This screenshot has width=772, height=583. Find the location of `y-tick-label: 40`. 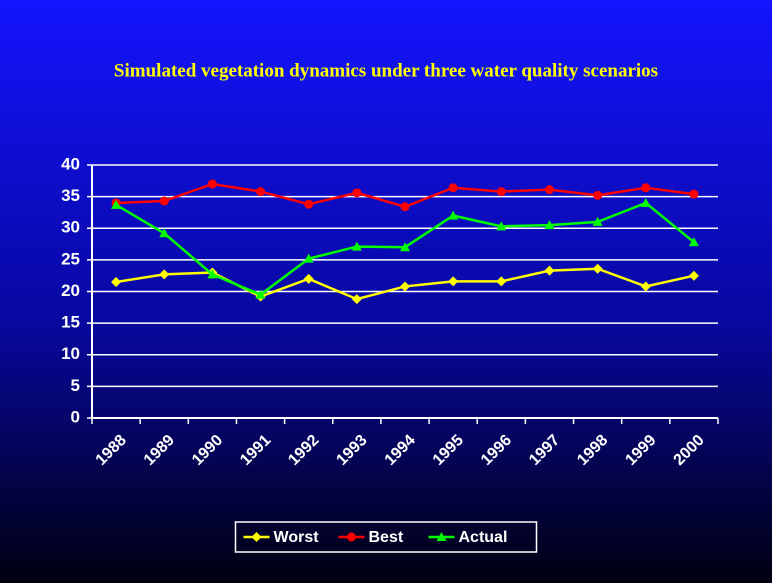

y-tick-label: 40 is located at coordinates (70, 163).